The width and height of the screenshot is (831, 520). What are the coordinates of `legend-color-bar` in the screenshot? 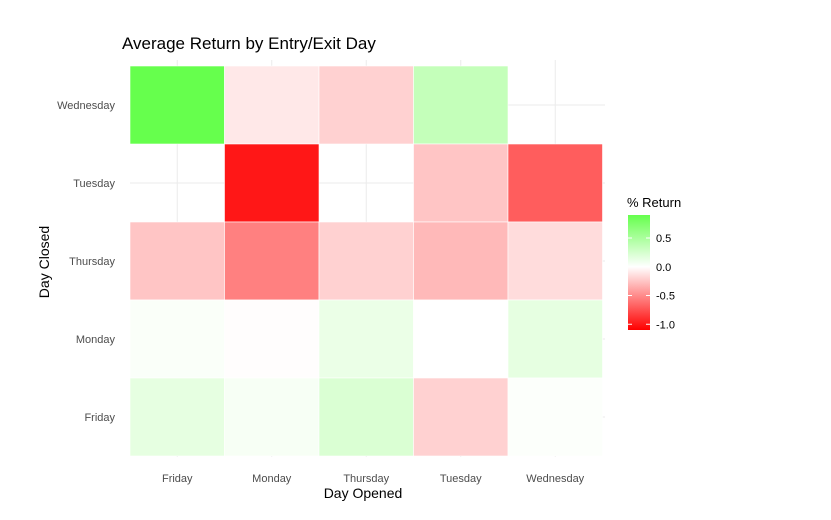 It's located at (639, 272).